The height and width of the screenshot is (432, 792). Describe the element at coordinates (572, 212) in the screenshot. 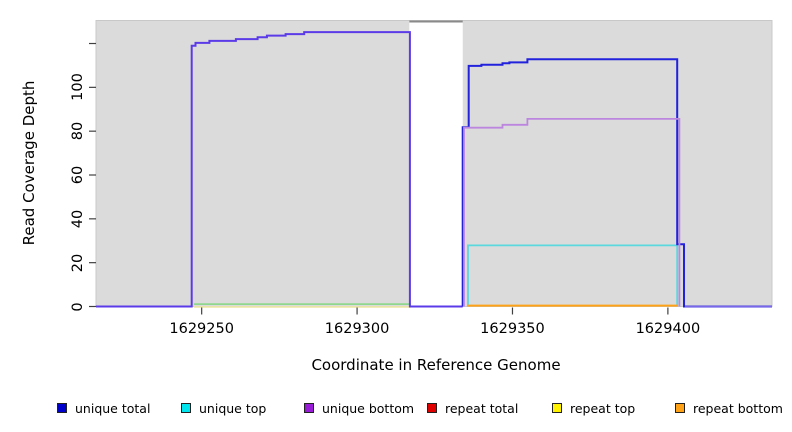

I see `unique-bottom-right-line` at that location.